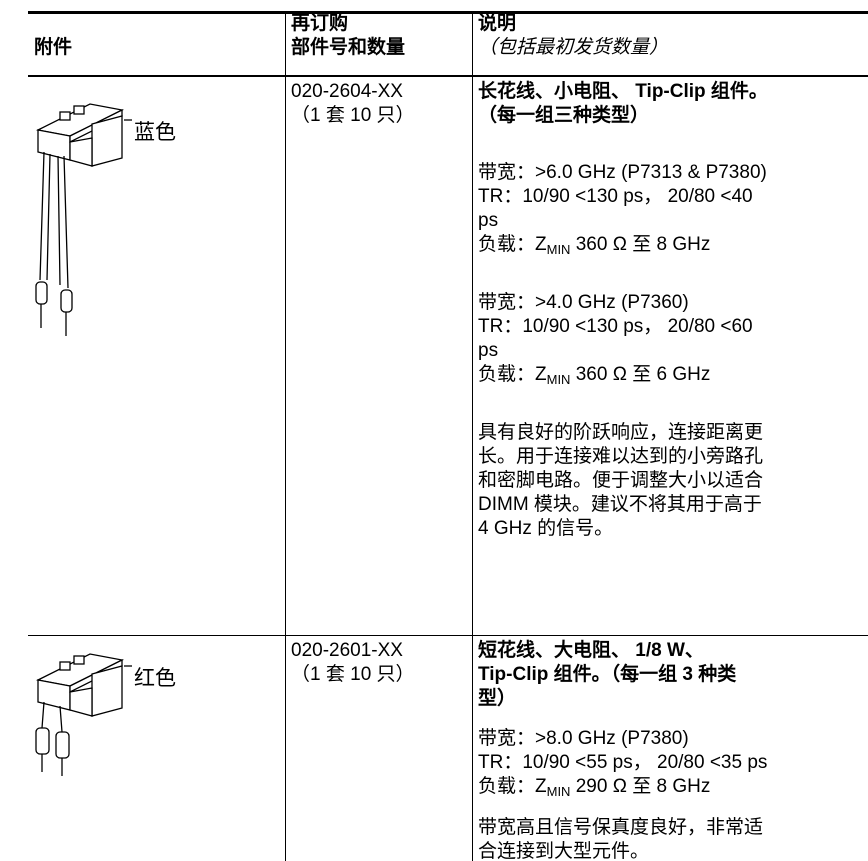  What do you see at coordinates (105, 714) in the screenshot?
I see `illustration: 红色` at bounding box center [105, 714].